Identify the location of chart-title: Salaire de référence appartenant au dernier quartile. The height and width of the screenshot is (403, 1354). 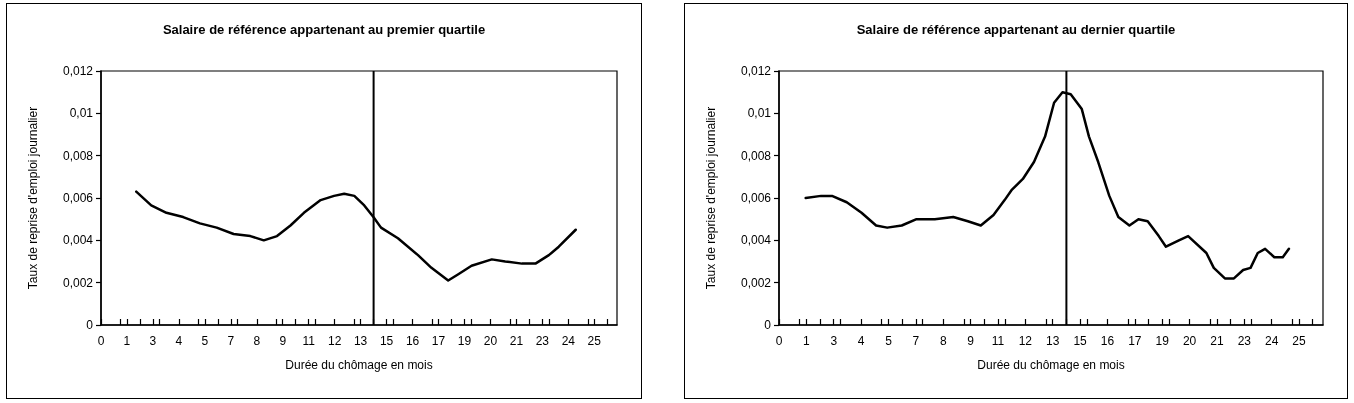
(1016, 29).